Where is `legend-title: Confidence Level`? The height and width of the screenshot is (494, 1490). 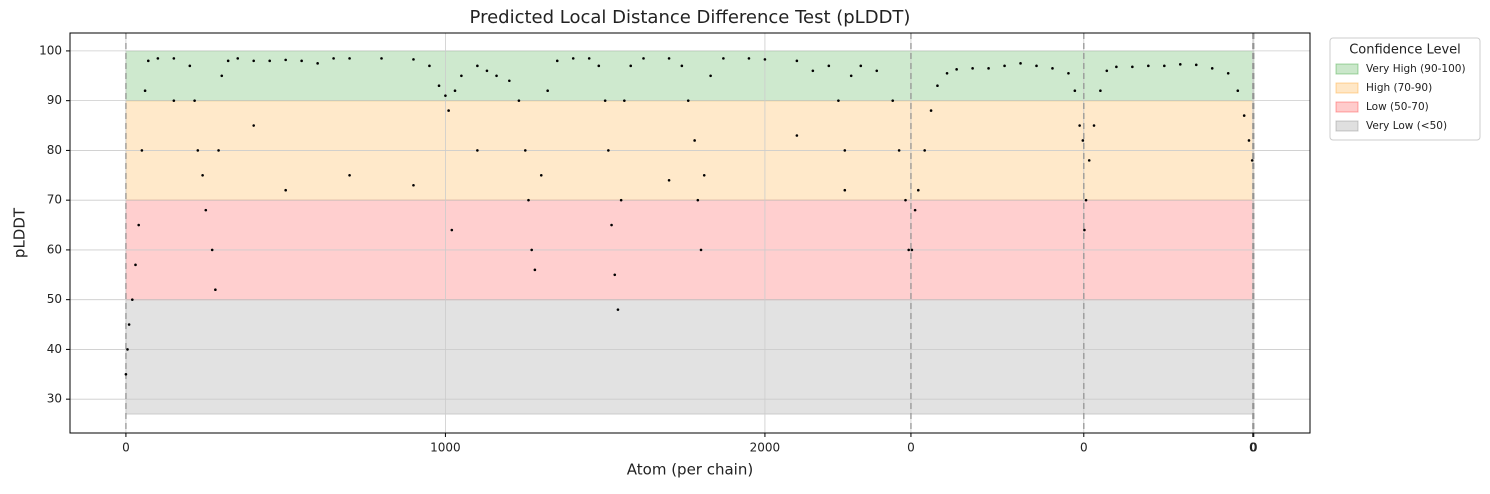
legend-title: Confidence Level is located at coordinates (1405, 50).